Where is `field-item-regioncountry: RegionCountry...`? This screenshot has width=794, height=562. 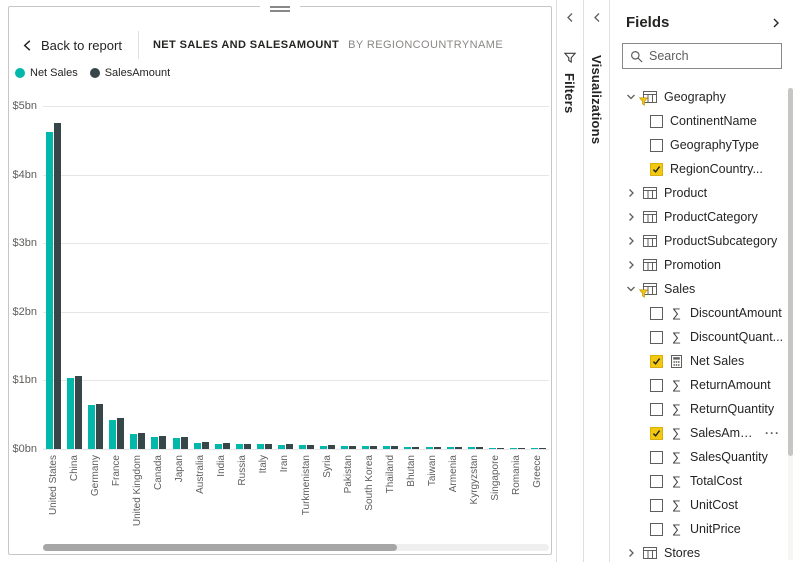 field-item-regioncountry: RegionCountry... is located at coordinates (702, 169).